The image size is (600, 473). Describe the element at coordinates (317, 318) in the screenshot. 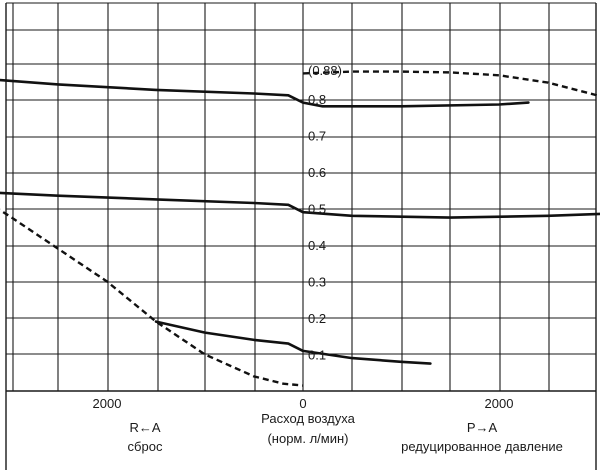

I see `y-tick-label: 0.2` at that location.